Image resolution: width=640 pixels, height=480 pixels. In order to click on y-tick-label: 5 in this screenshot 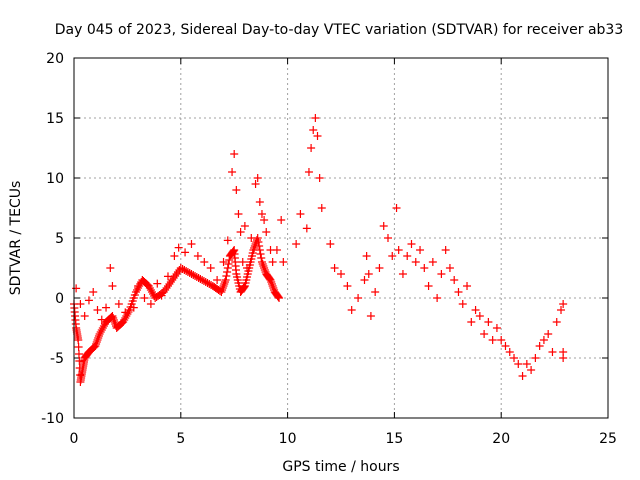, I will do `click(59, 239)`.